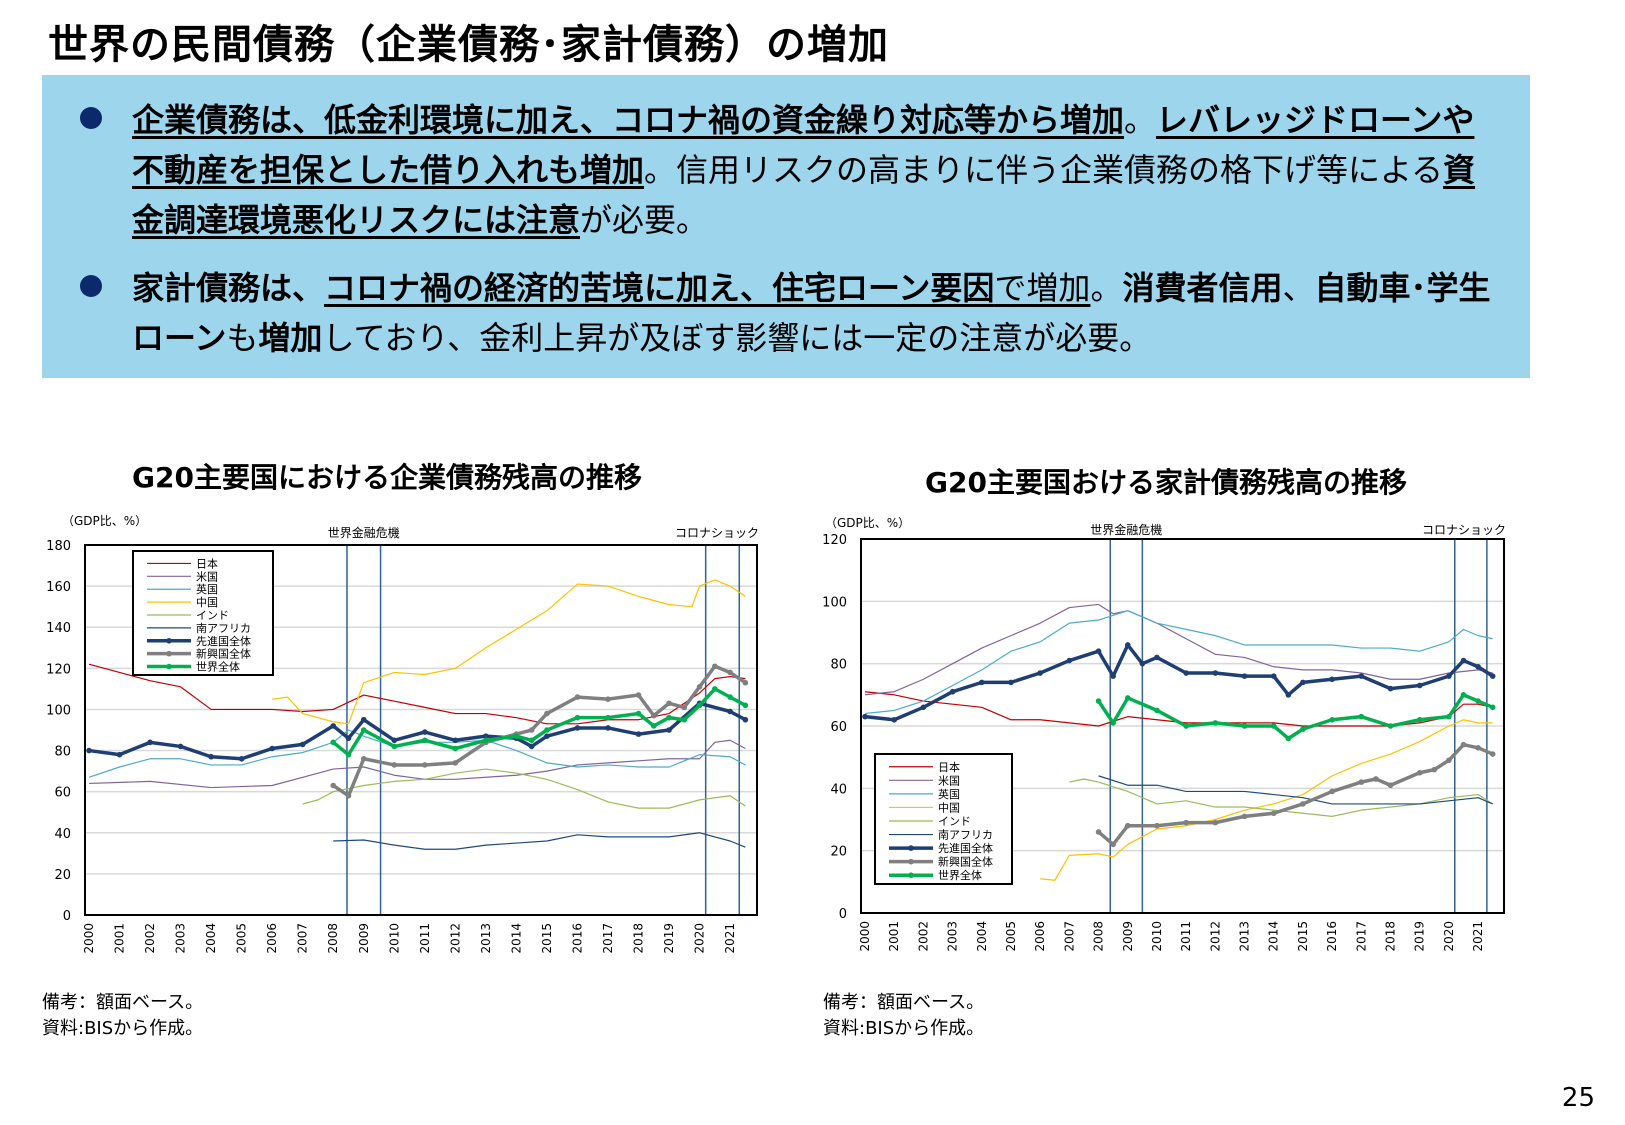 Image resolution: width=1625 pixels, height=1125 pixels. Describe the element at coordinates (91, 286) in the screenshot. I see `bullet-dot-icon` at that location.